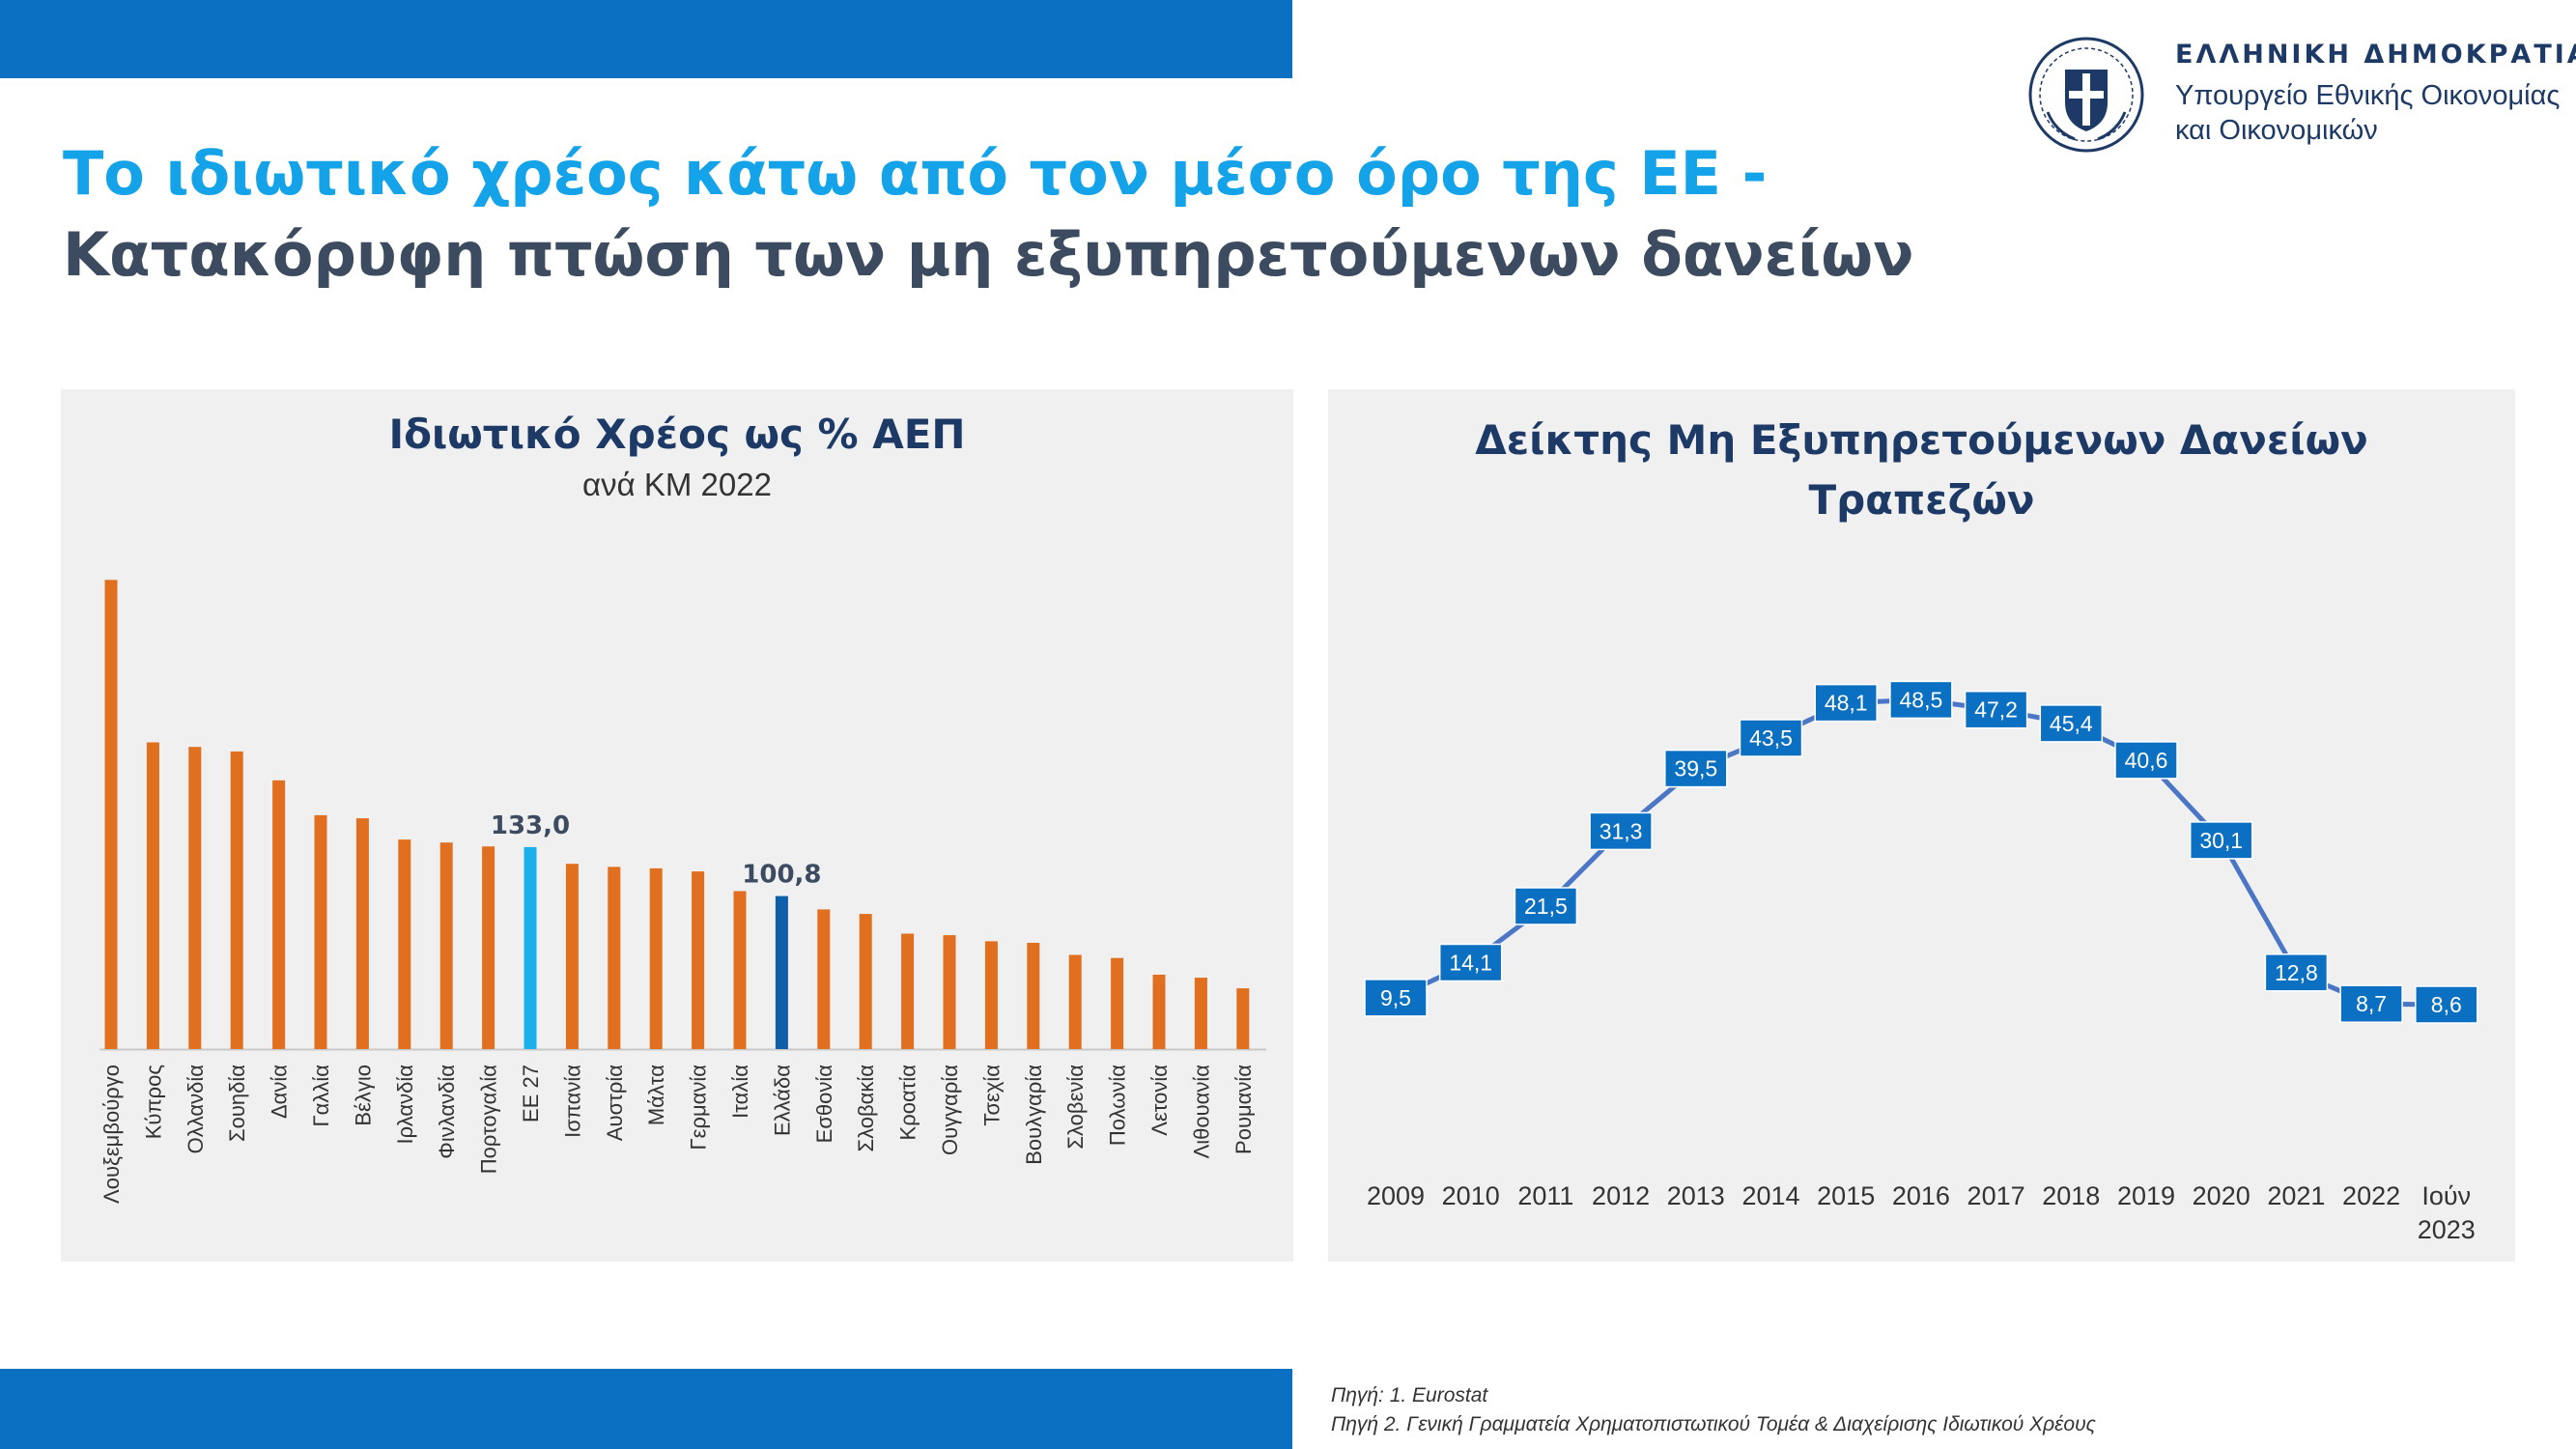 Image resolution: width=2576 pixels, height=1449 pixels. I want to click on category-label-αυστρία: Αυστρία, so click(615, 1103).